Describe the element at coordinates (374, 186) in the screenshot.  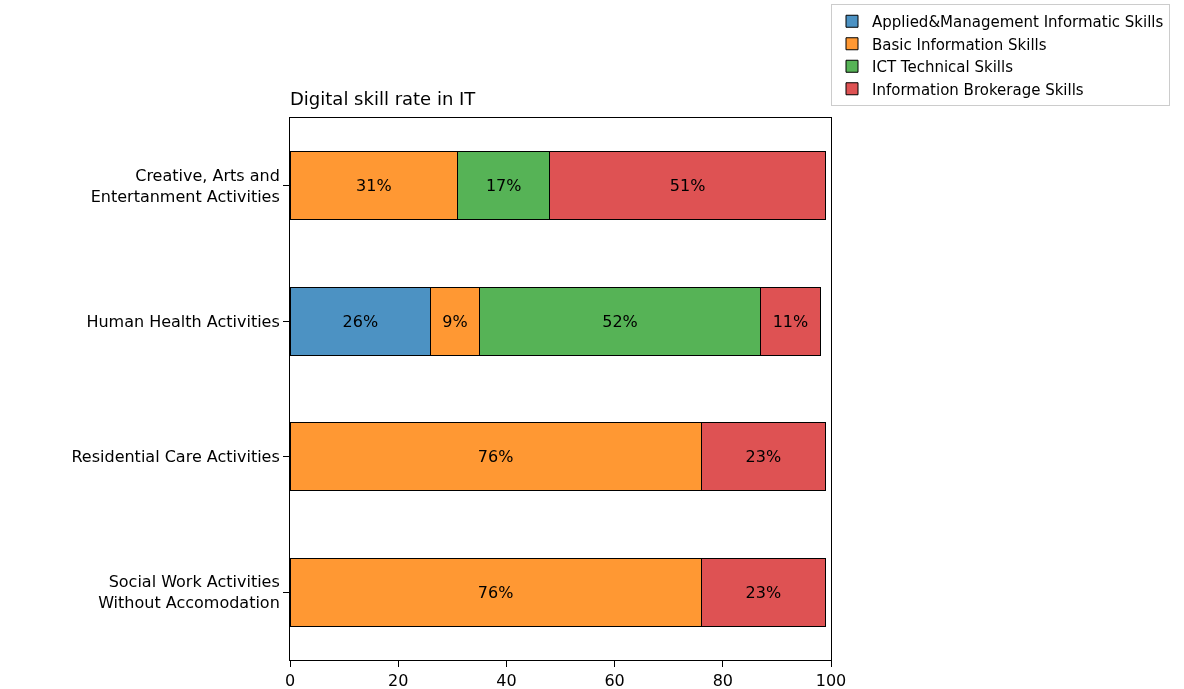
I see `data-label: 31%` at that location.